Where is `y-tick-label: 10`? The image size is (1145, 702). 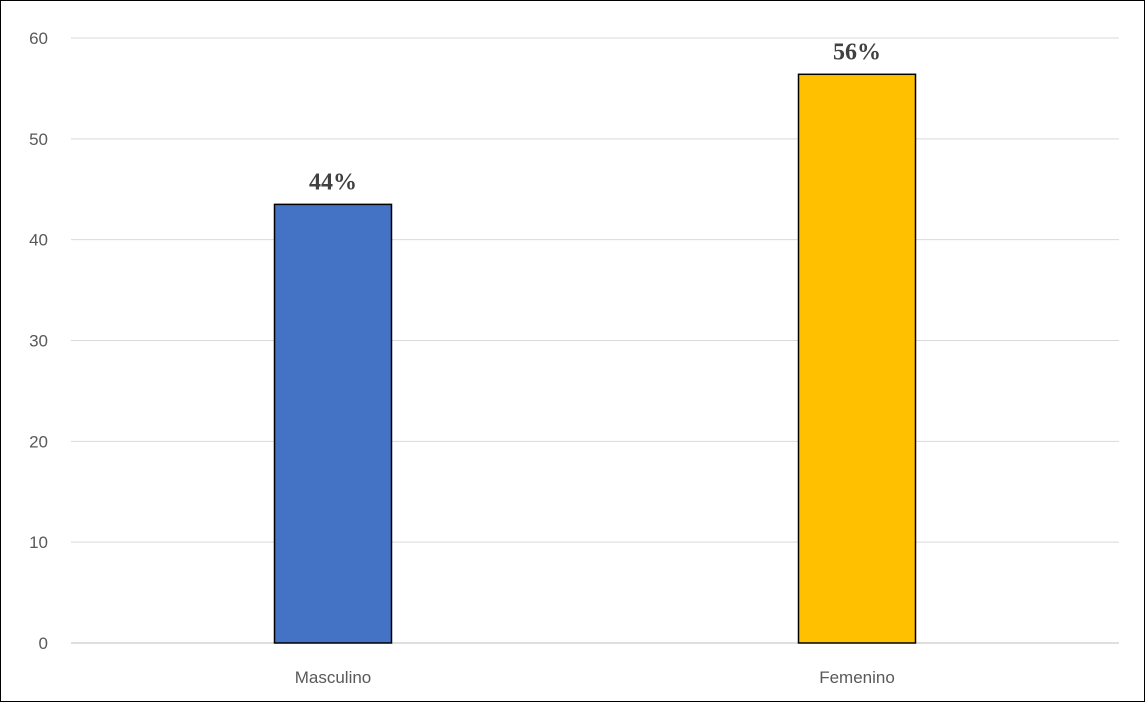
y-tick-label: 10 is located at coordinates (38, 542).